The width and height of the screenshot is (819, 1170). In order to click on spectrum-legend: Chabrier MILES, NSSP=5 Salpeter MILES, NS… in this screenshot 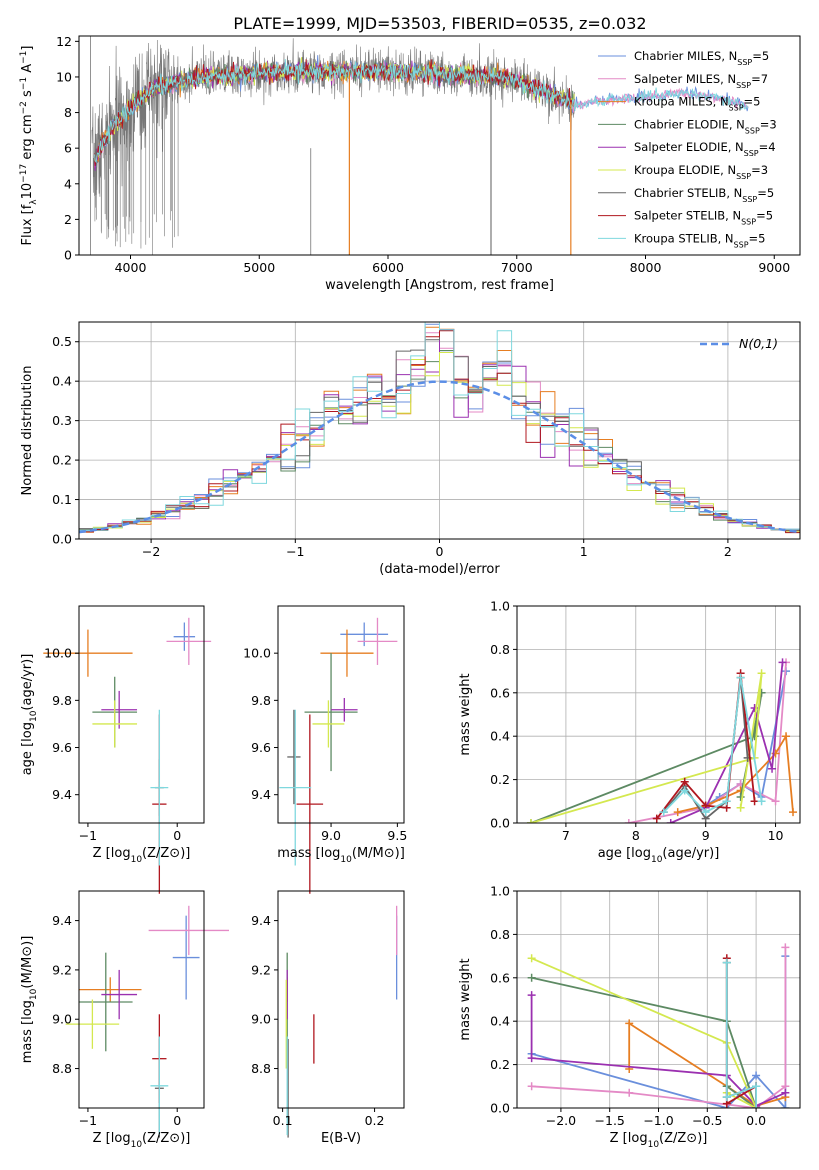, I will do `click(687, 149)`.